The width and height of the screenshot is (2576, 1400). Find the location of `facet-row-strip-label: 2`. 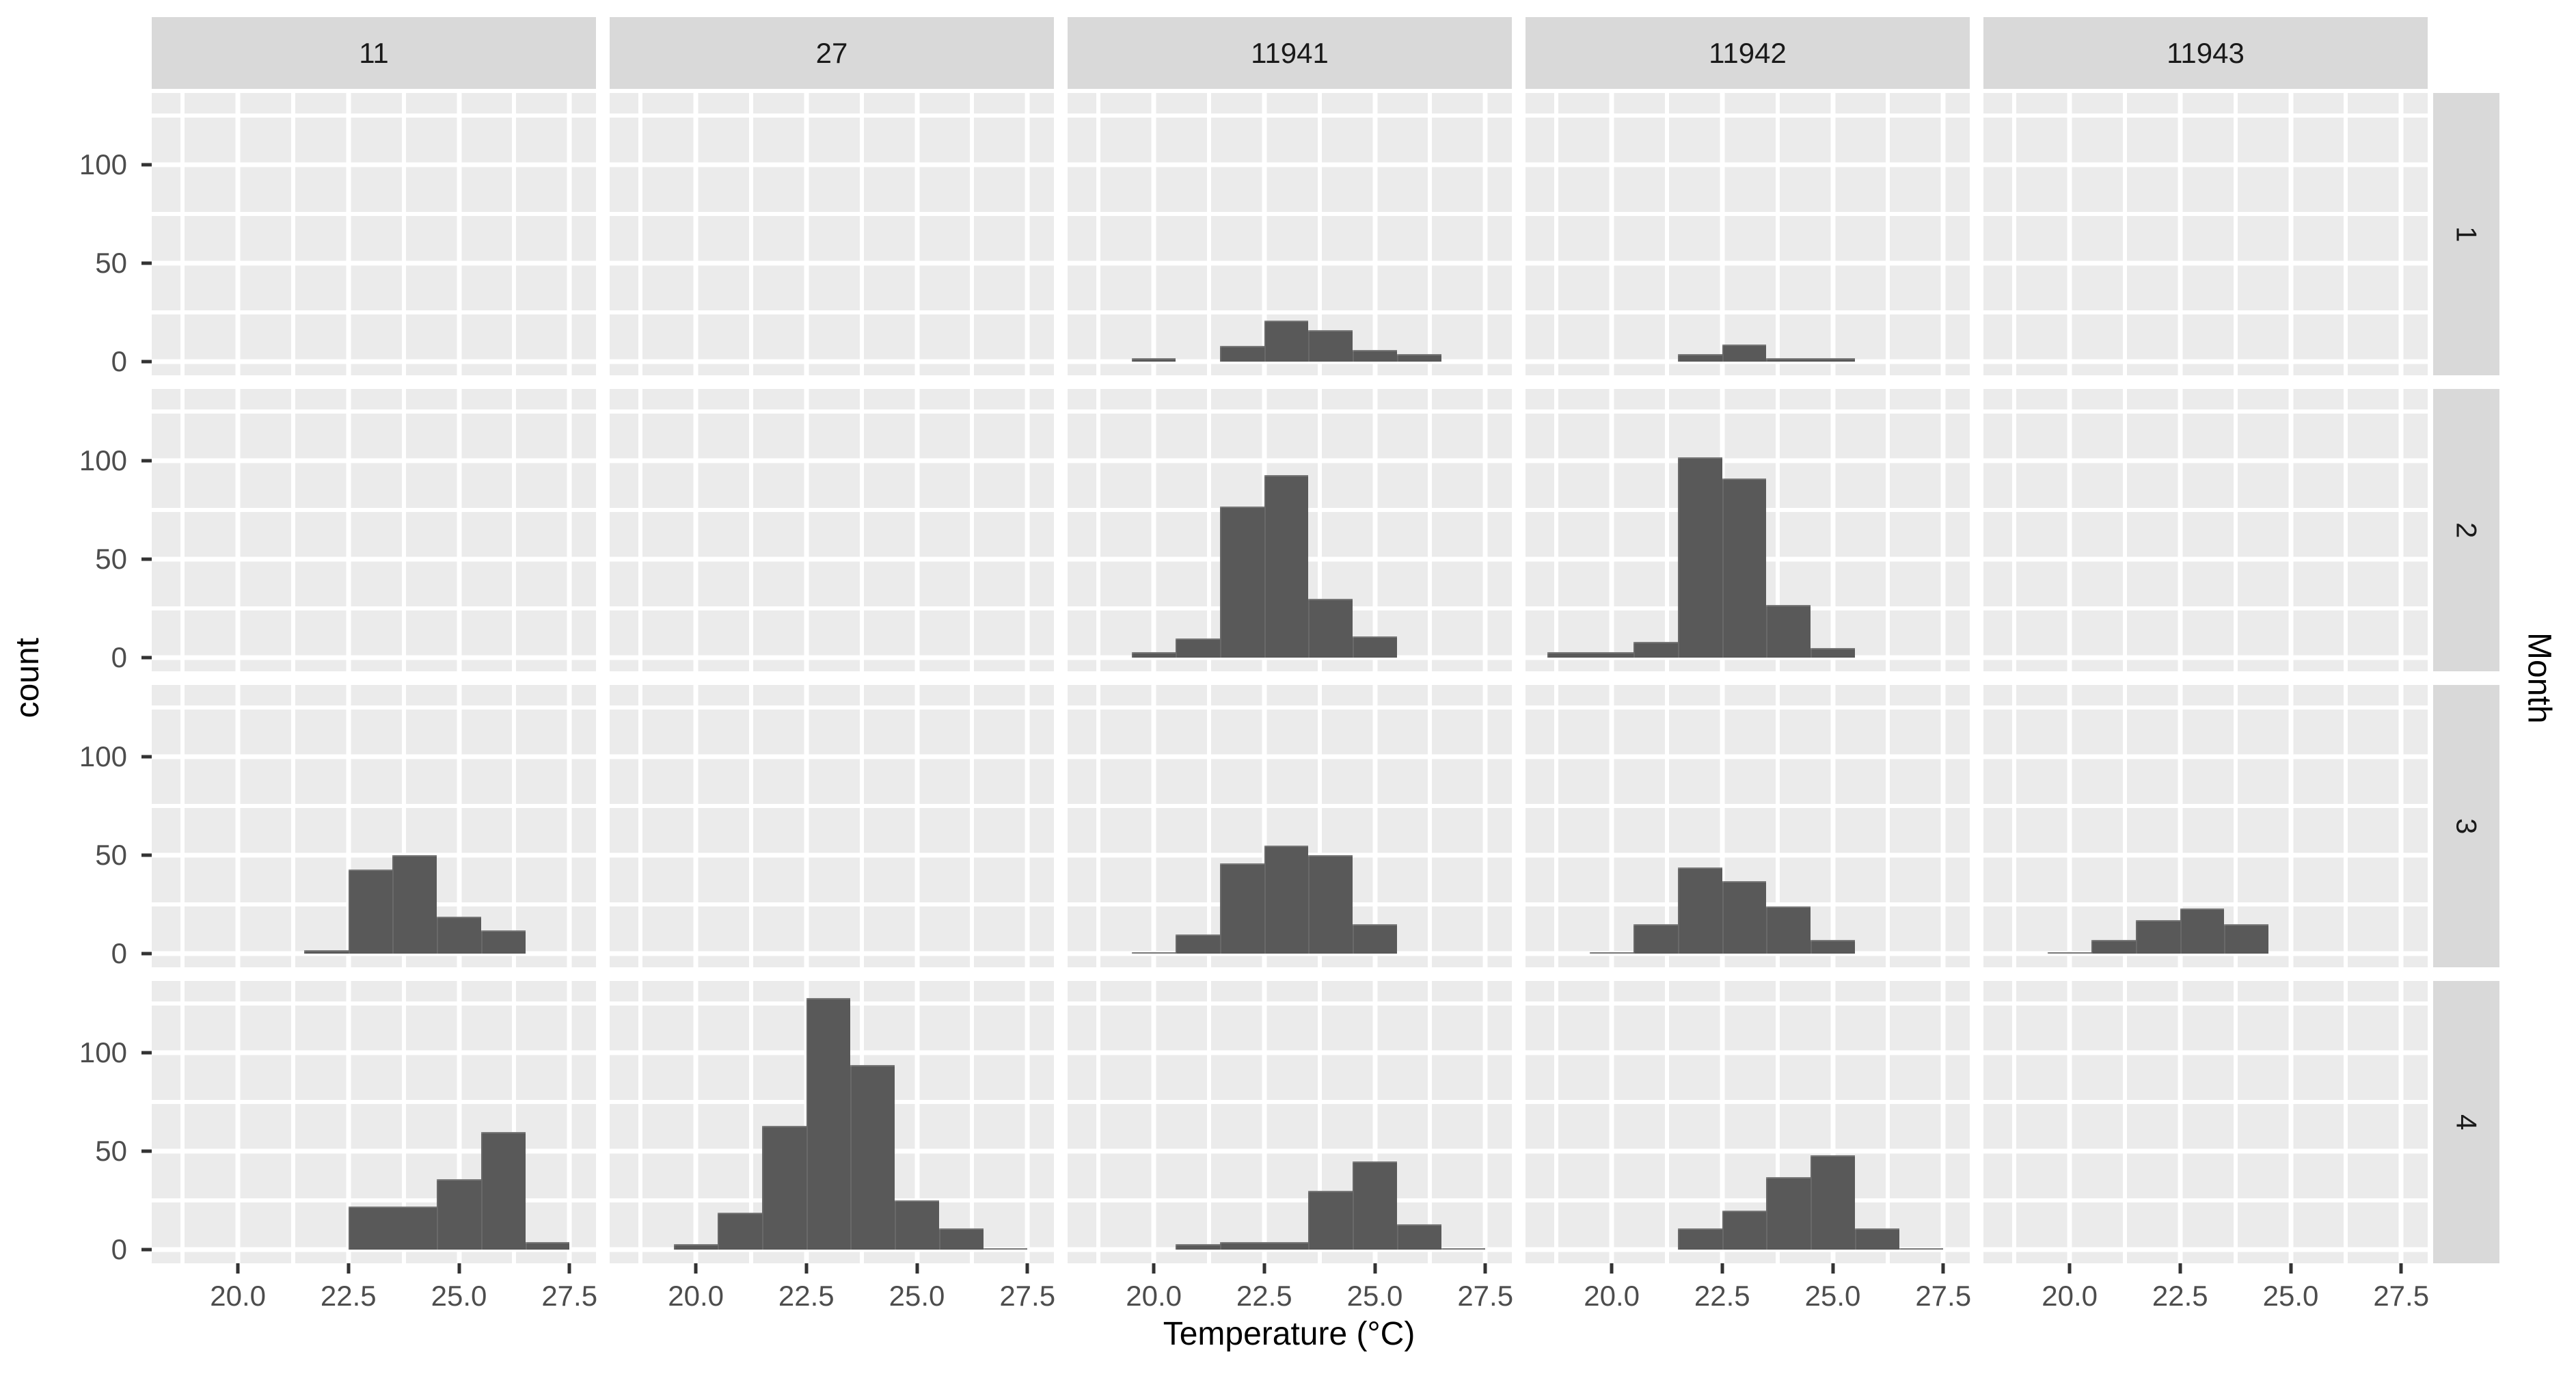

facet-row-strip-label: 2 is located at coordinates (2467, 530).